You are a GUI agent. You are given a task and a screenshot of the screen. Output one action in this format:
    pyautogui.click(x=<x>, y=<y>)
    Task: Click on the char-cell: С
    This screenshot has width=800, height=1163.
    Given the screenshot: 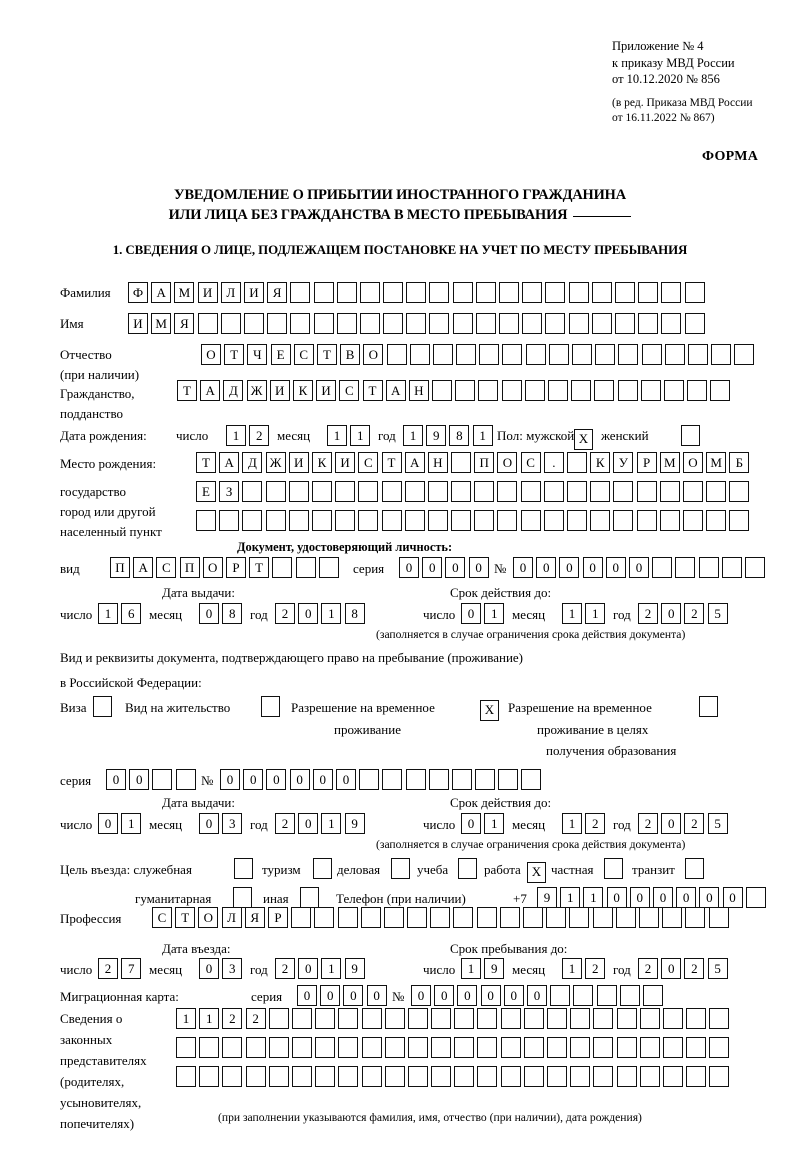 What is the action you would take?
    pyautogui.click(x=303, y=354)
    